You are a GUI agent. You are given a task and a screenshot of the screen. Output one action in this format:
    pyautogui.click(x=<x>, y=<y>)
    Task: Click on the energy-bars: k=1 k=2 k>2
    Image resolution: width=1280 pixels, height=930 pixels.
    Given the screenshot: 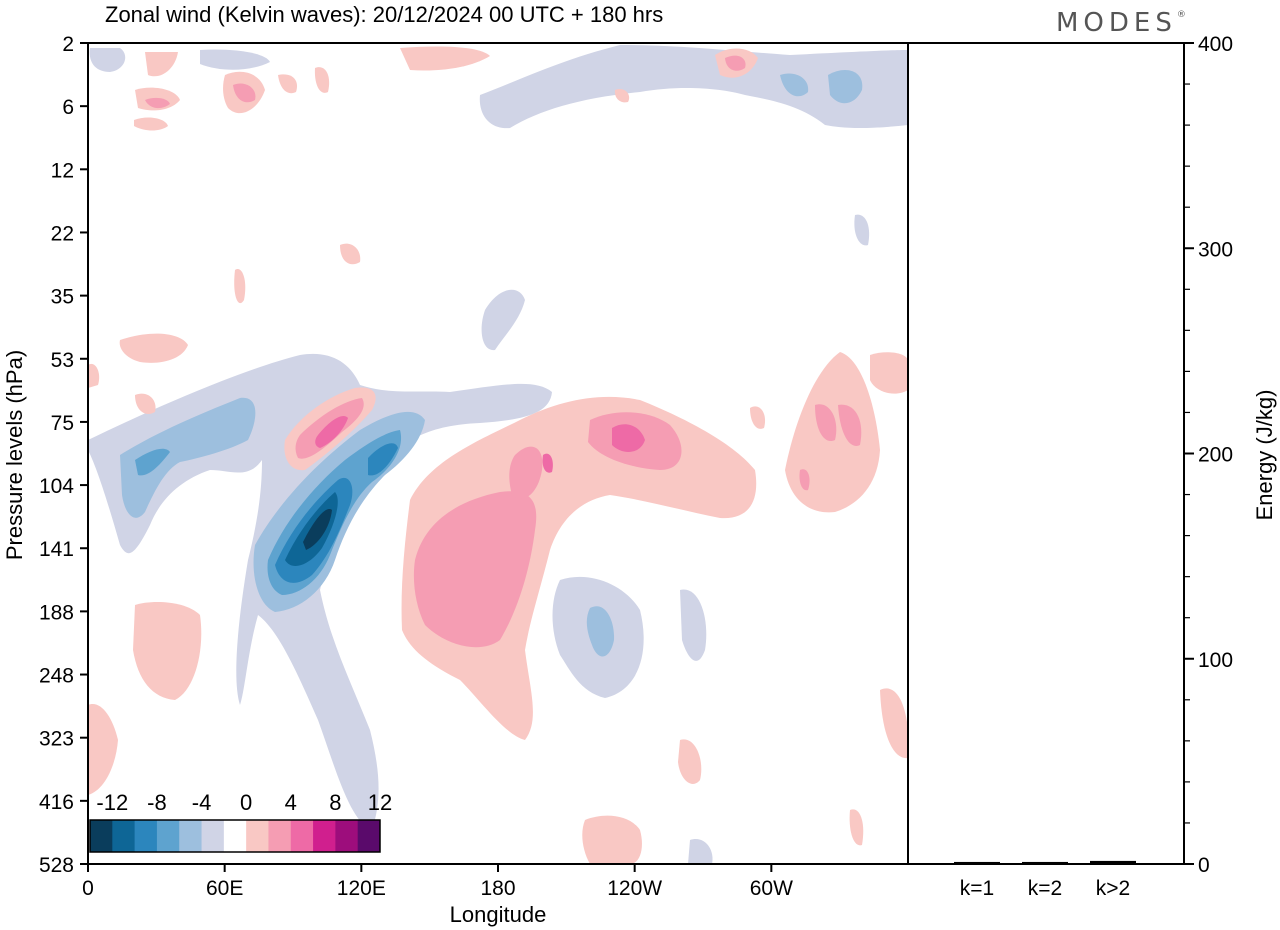 What is the action you would take?
    pyautogui.click(x=1045, y=880)
    